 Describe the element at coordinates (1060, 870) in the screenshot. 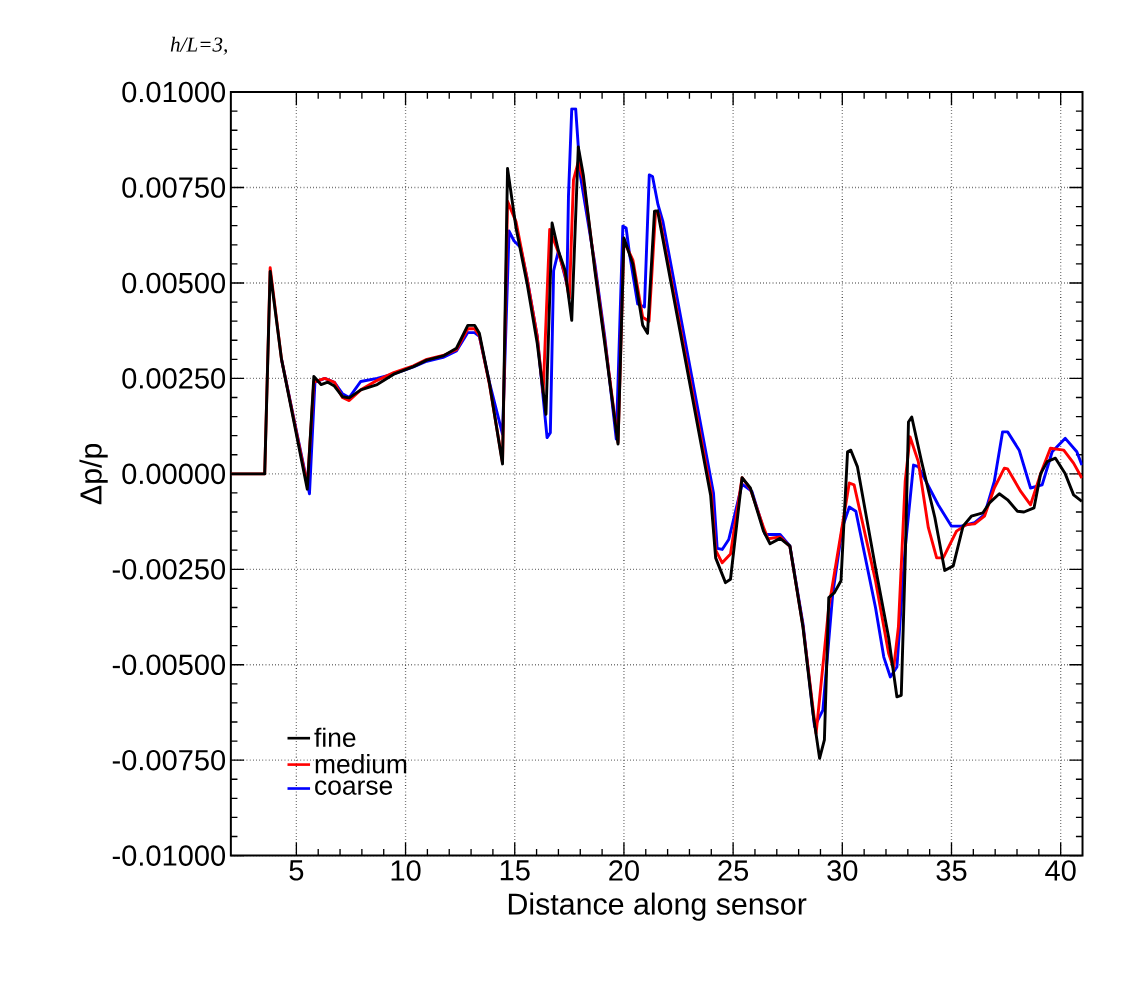

I see `x-tick-label: 40` at that location.